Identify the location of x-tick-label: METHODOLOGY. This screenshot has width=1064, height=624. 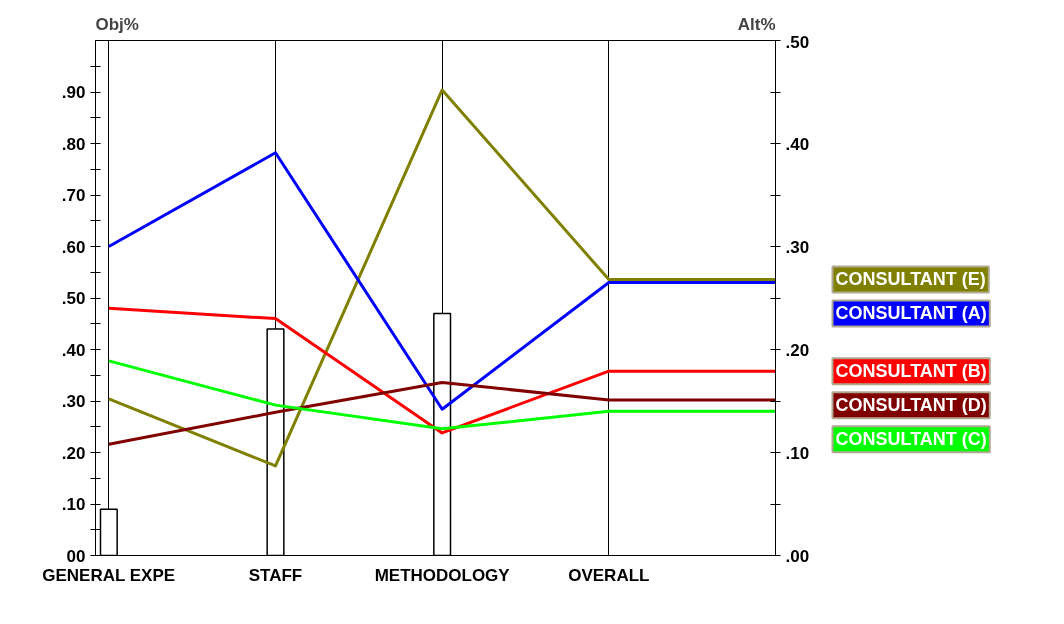
(442, 575).